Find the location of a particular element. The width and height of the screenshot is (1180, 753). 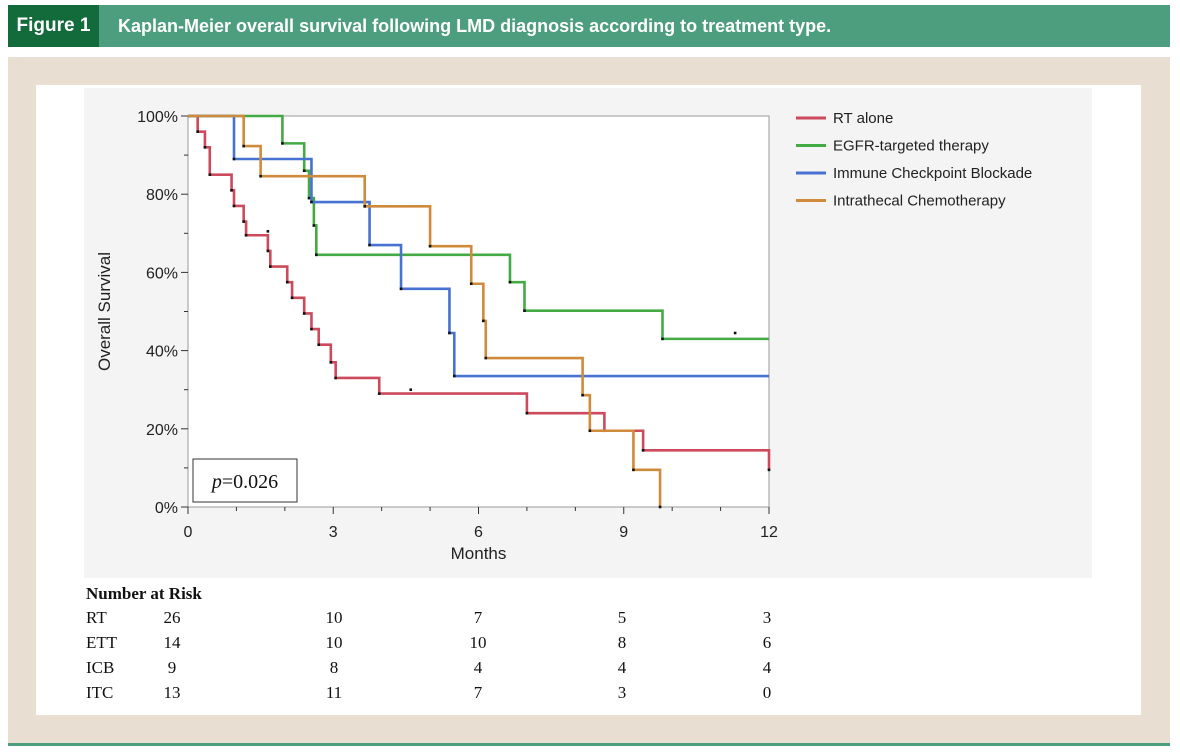

x-tick-label: 12 is located at coordinates (769, 532).